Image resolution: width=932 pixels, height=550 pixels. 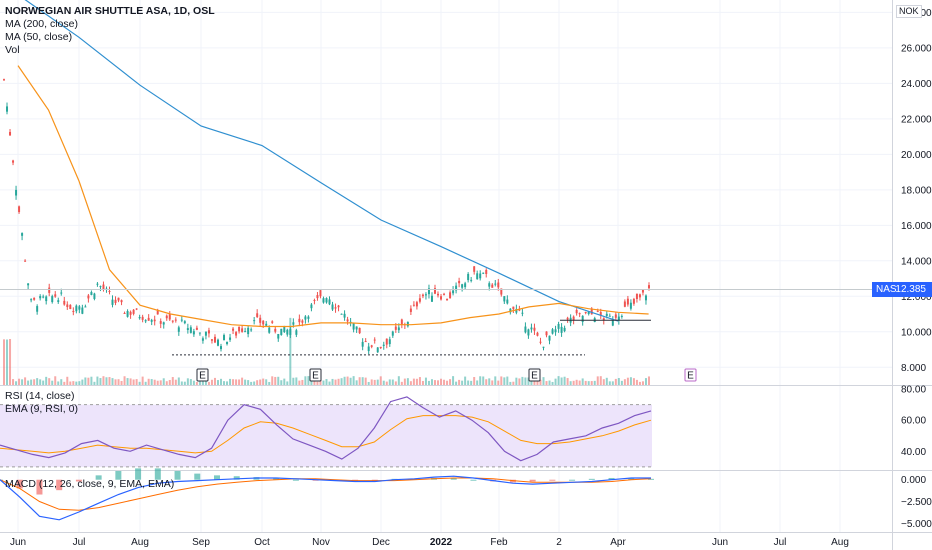 I want to click on rsi-band, so click(x=326, y=435).